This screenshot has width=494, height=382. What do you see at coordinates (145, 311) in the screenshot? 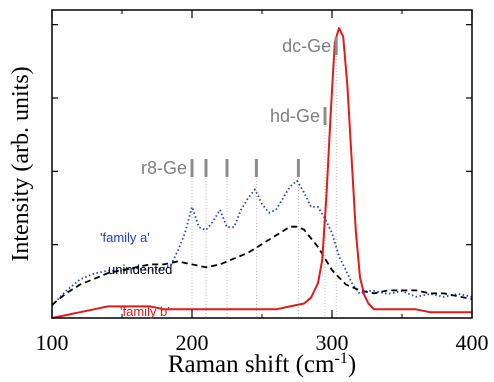
I see `series-label: 'family b'` at bounding box center [145, 311].